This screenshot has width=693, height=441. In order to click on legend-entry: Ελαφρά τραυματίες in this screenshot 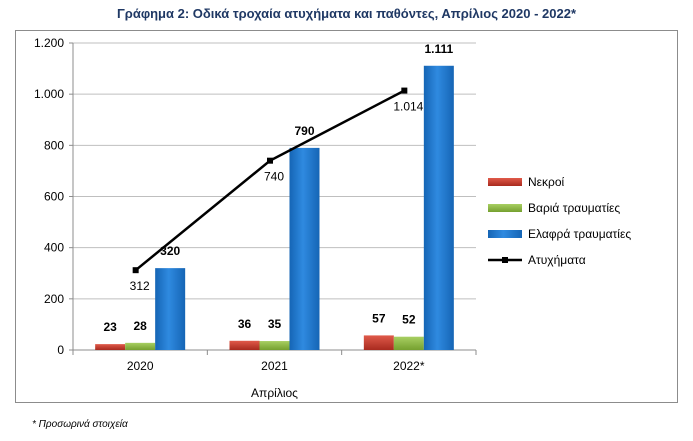, I will do `click(579, 234)`.